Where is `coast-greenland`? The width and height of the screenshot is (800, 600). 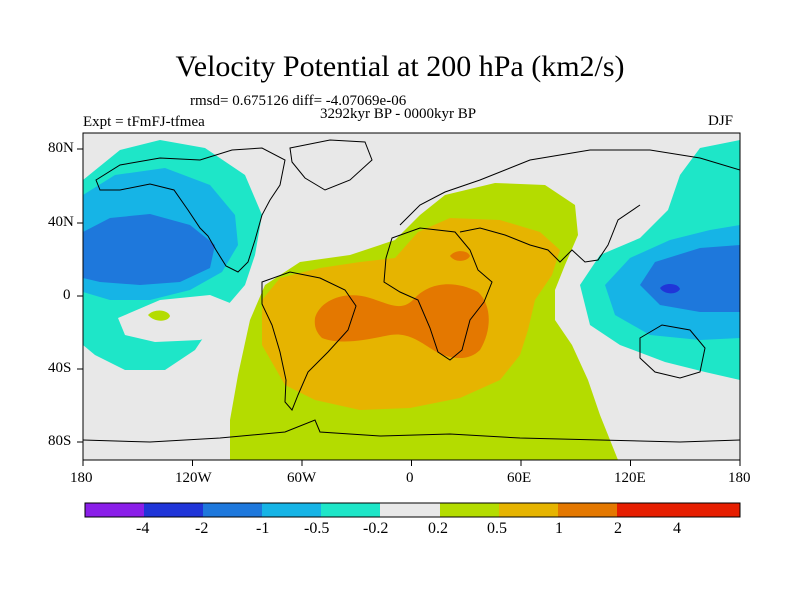
coast-greenland is located at coordinates (331, 165).